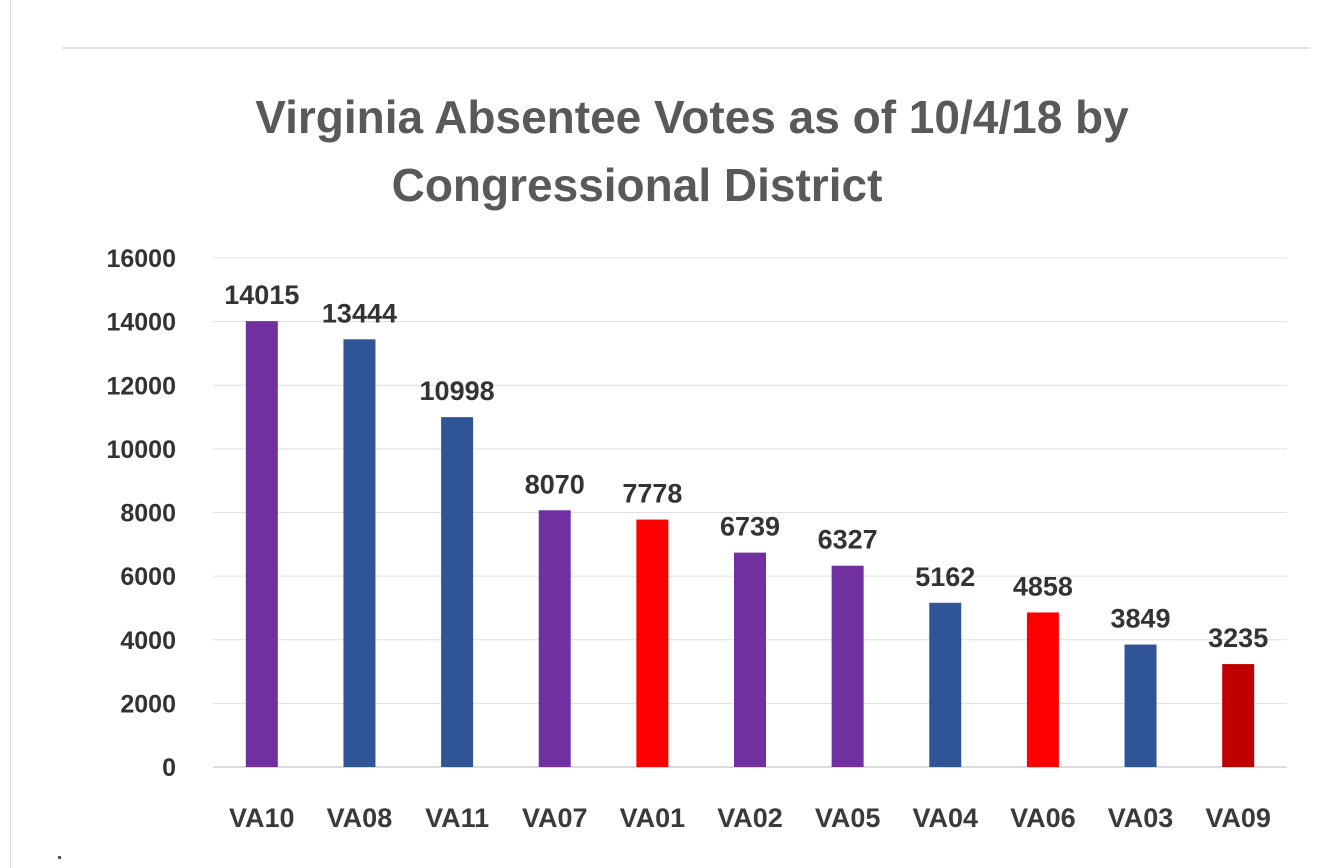 The height and width of the screenshot is (868, 1344). What do you see at coordinates (1141, 619) in the screenshot?
I see `data-label-va03: 3849` at bounding box center [1141, 619].